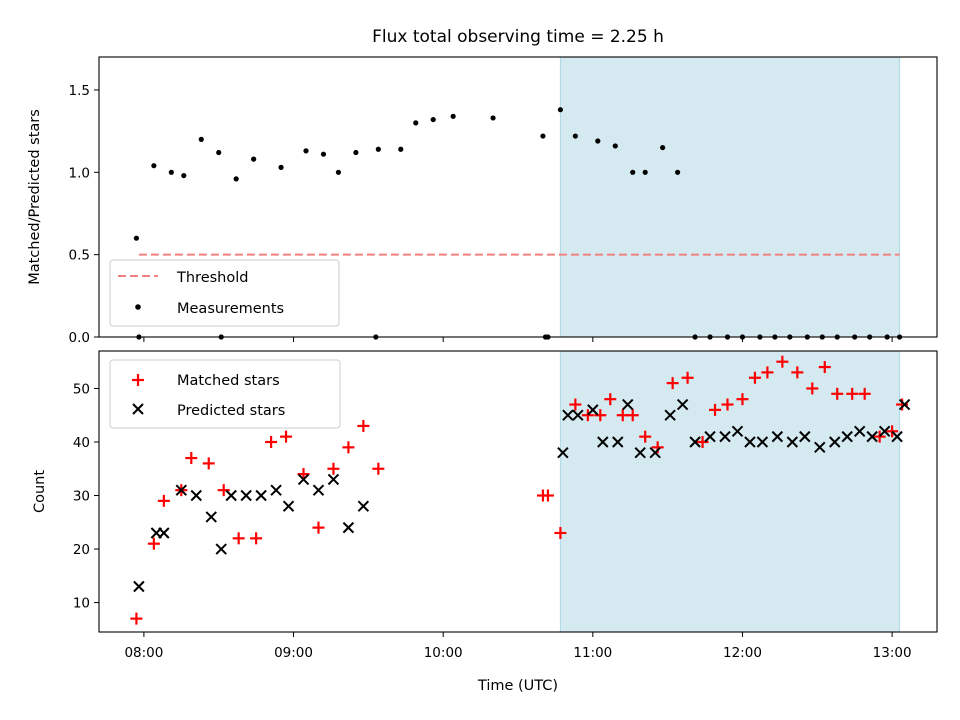 The image size is (960, 720). Describe the element at coordinates (81, 389) in the screenshot. I see `bottom-y-tick-label: 50` at that location.